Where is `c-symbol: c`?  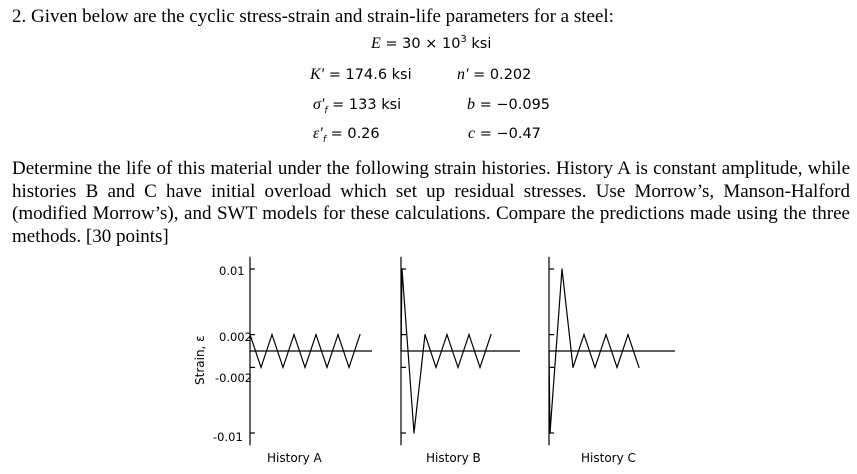 c-symbol: c is located at coordinates (472, 133).